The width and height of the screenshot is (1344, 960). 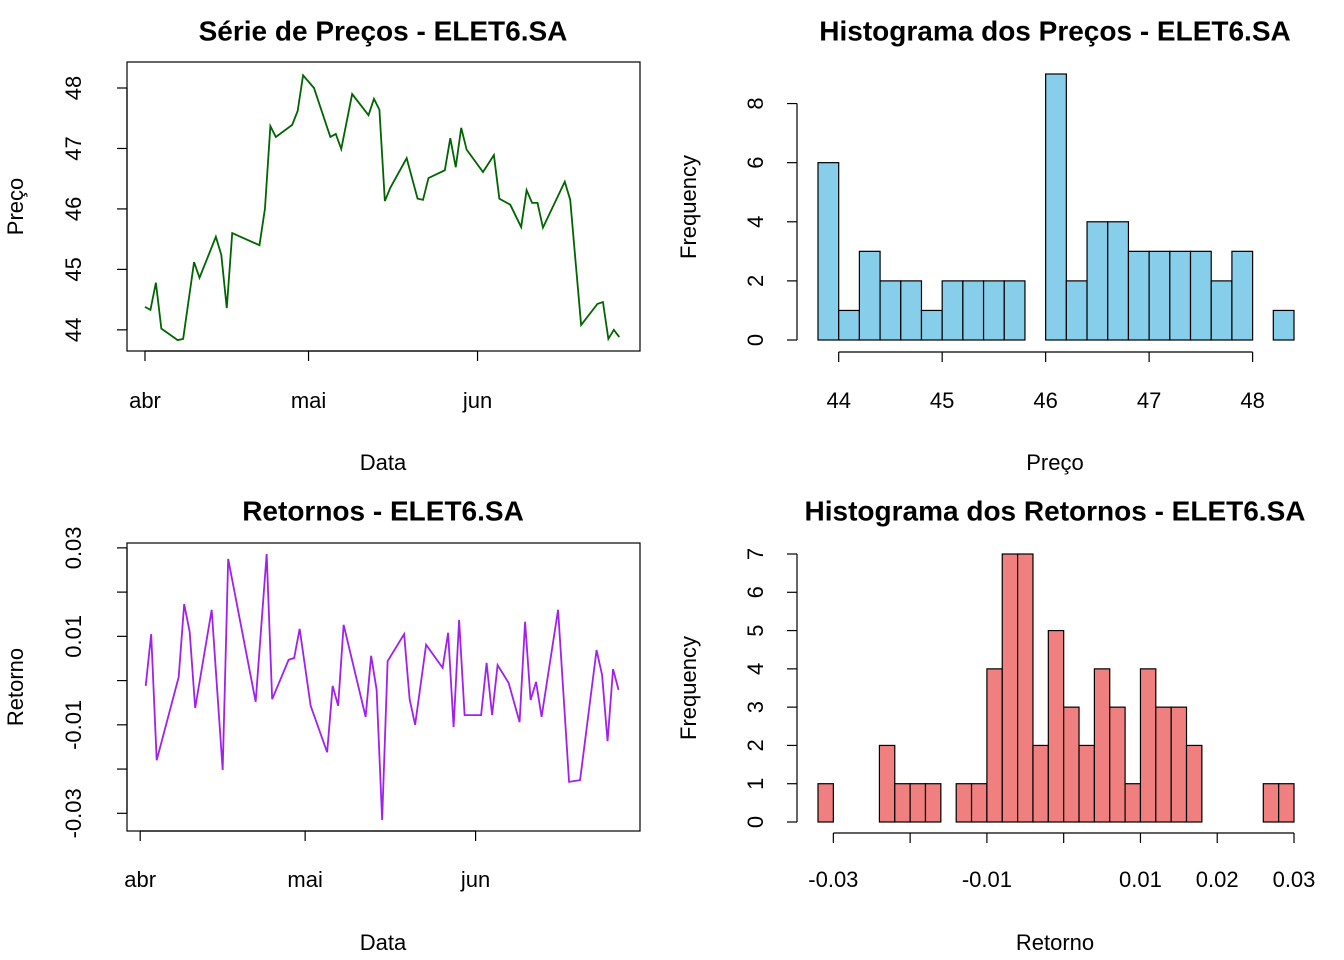 I want to click on y-tick-label: -0.01, so click(x=73, y=725).